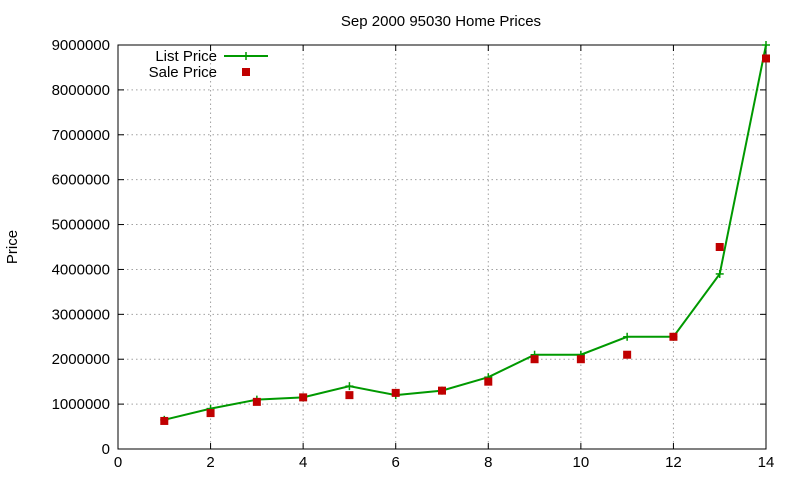  Describe the element at coordinates (488, 462) in the screenshot. I see `x-tick-label: 8` at that location.